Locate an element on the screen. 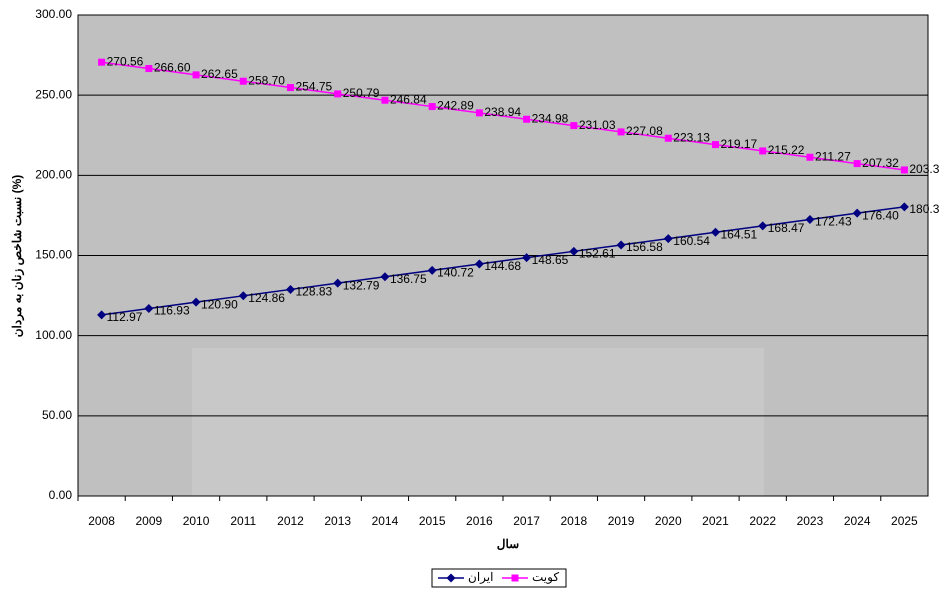 The height and width of the screenshot is (599, 940). data-label: 144.68 is located at coordinates (502, 266).